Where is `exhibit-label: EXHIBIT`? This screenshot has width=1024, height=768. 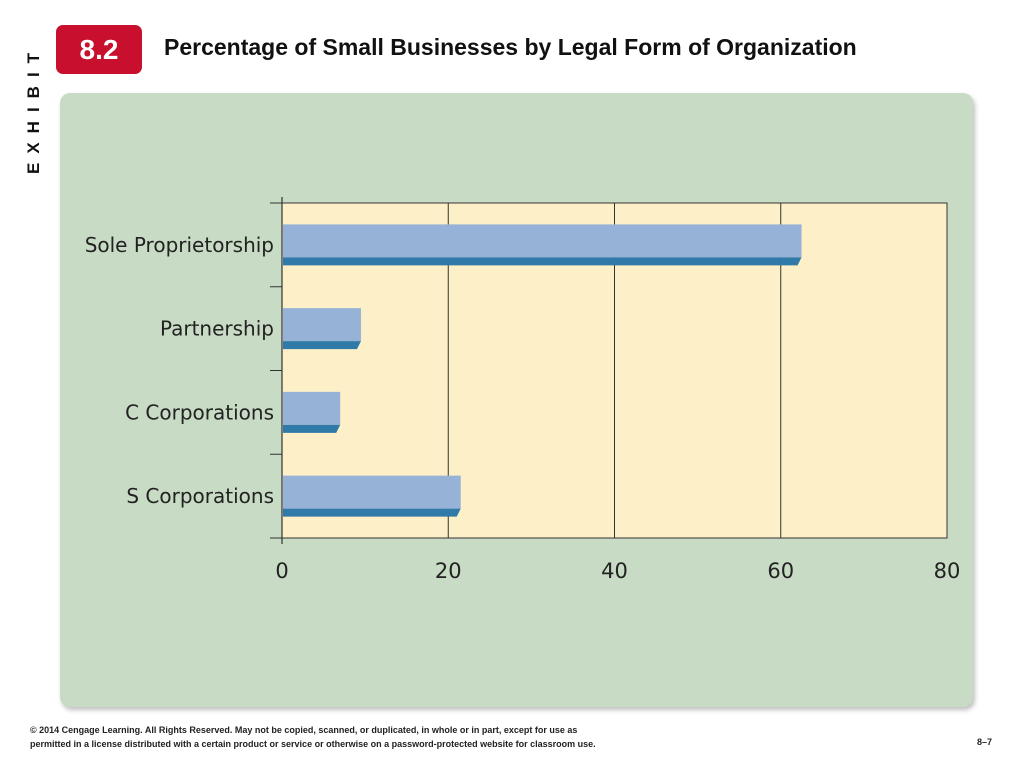 exhibit-label: EXHIBIT is located at coordinates (32, 98).